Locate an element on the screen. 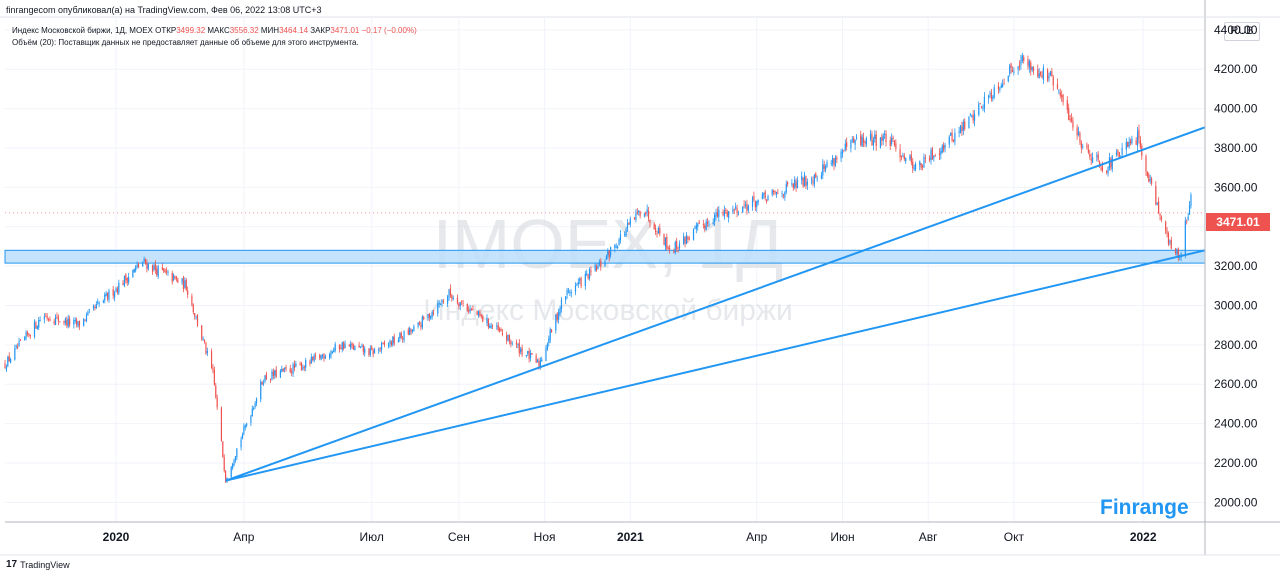 Image resolution: width=1280 pixels, height=578 pixels. tradingview-footer: 17 TradingView is located at coordinates (38, 564).